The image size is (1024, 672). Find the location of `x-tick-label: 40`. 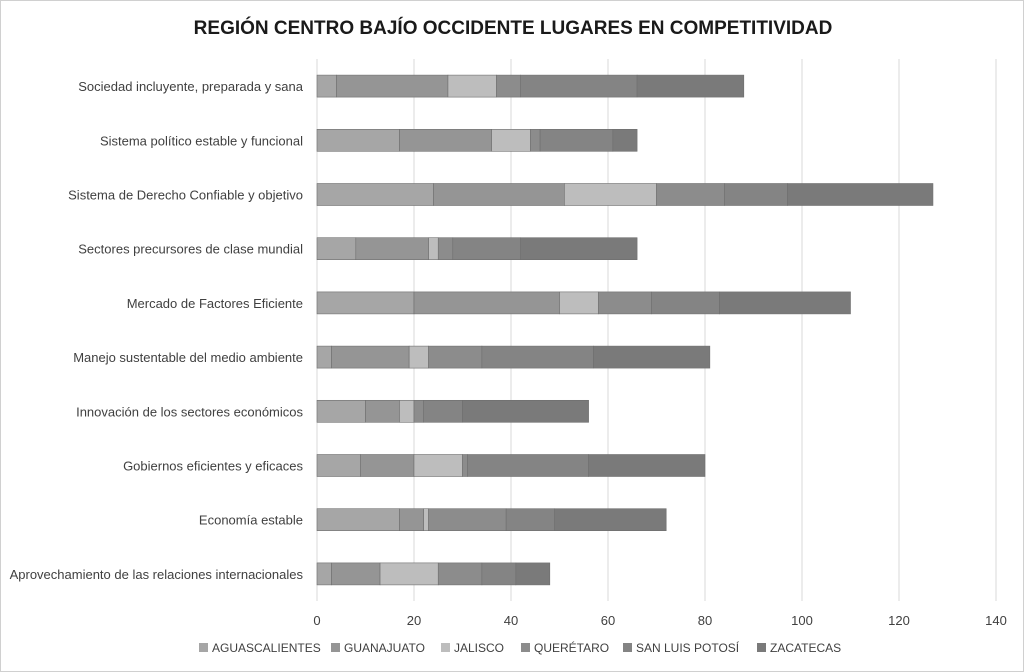

x-tick-label: 40 is located at coordinates (511, 620).